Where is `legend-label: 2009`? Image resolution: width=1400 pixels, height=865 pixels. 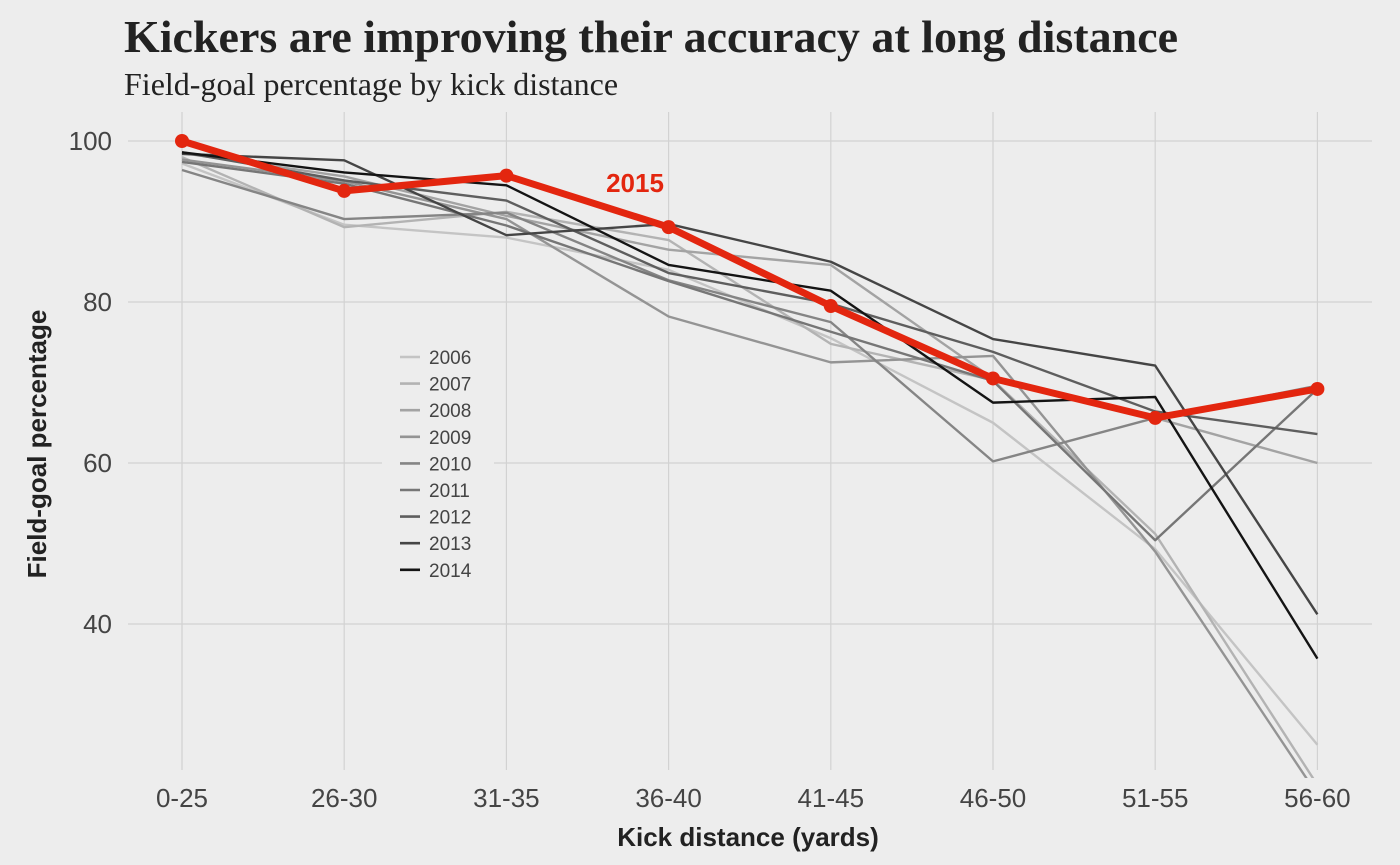 legend-label: 2009 is located at coordinates (450, 438).